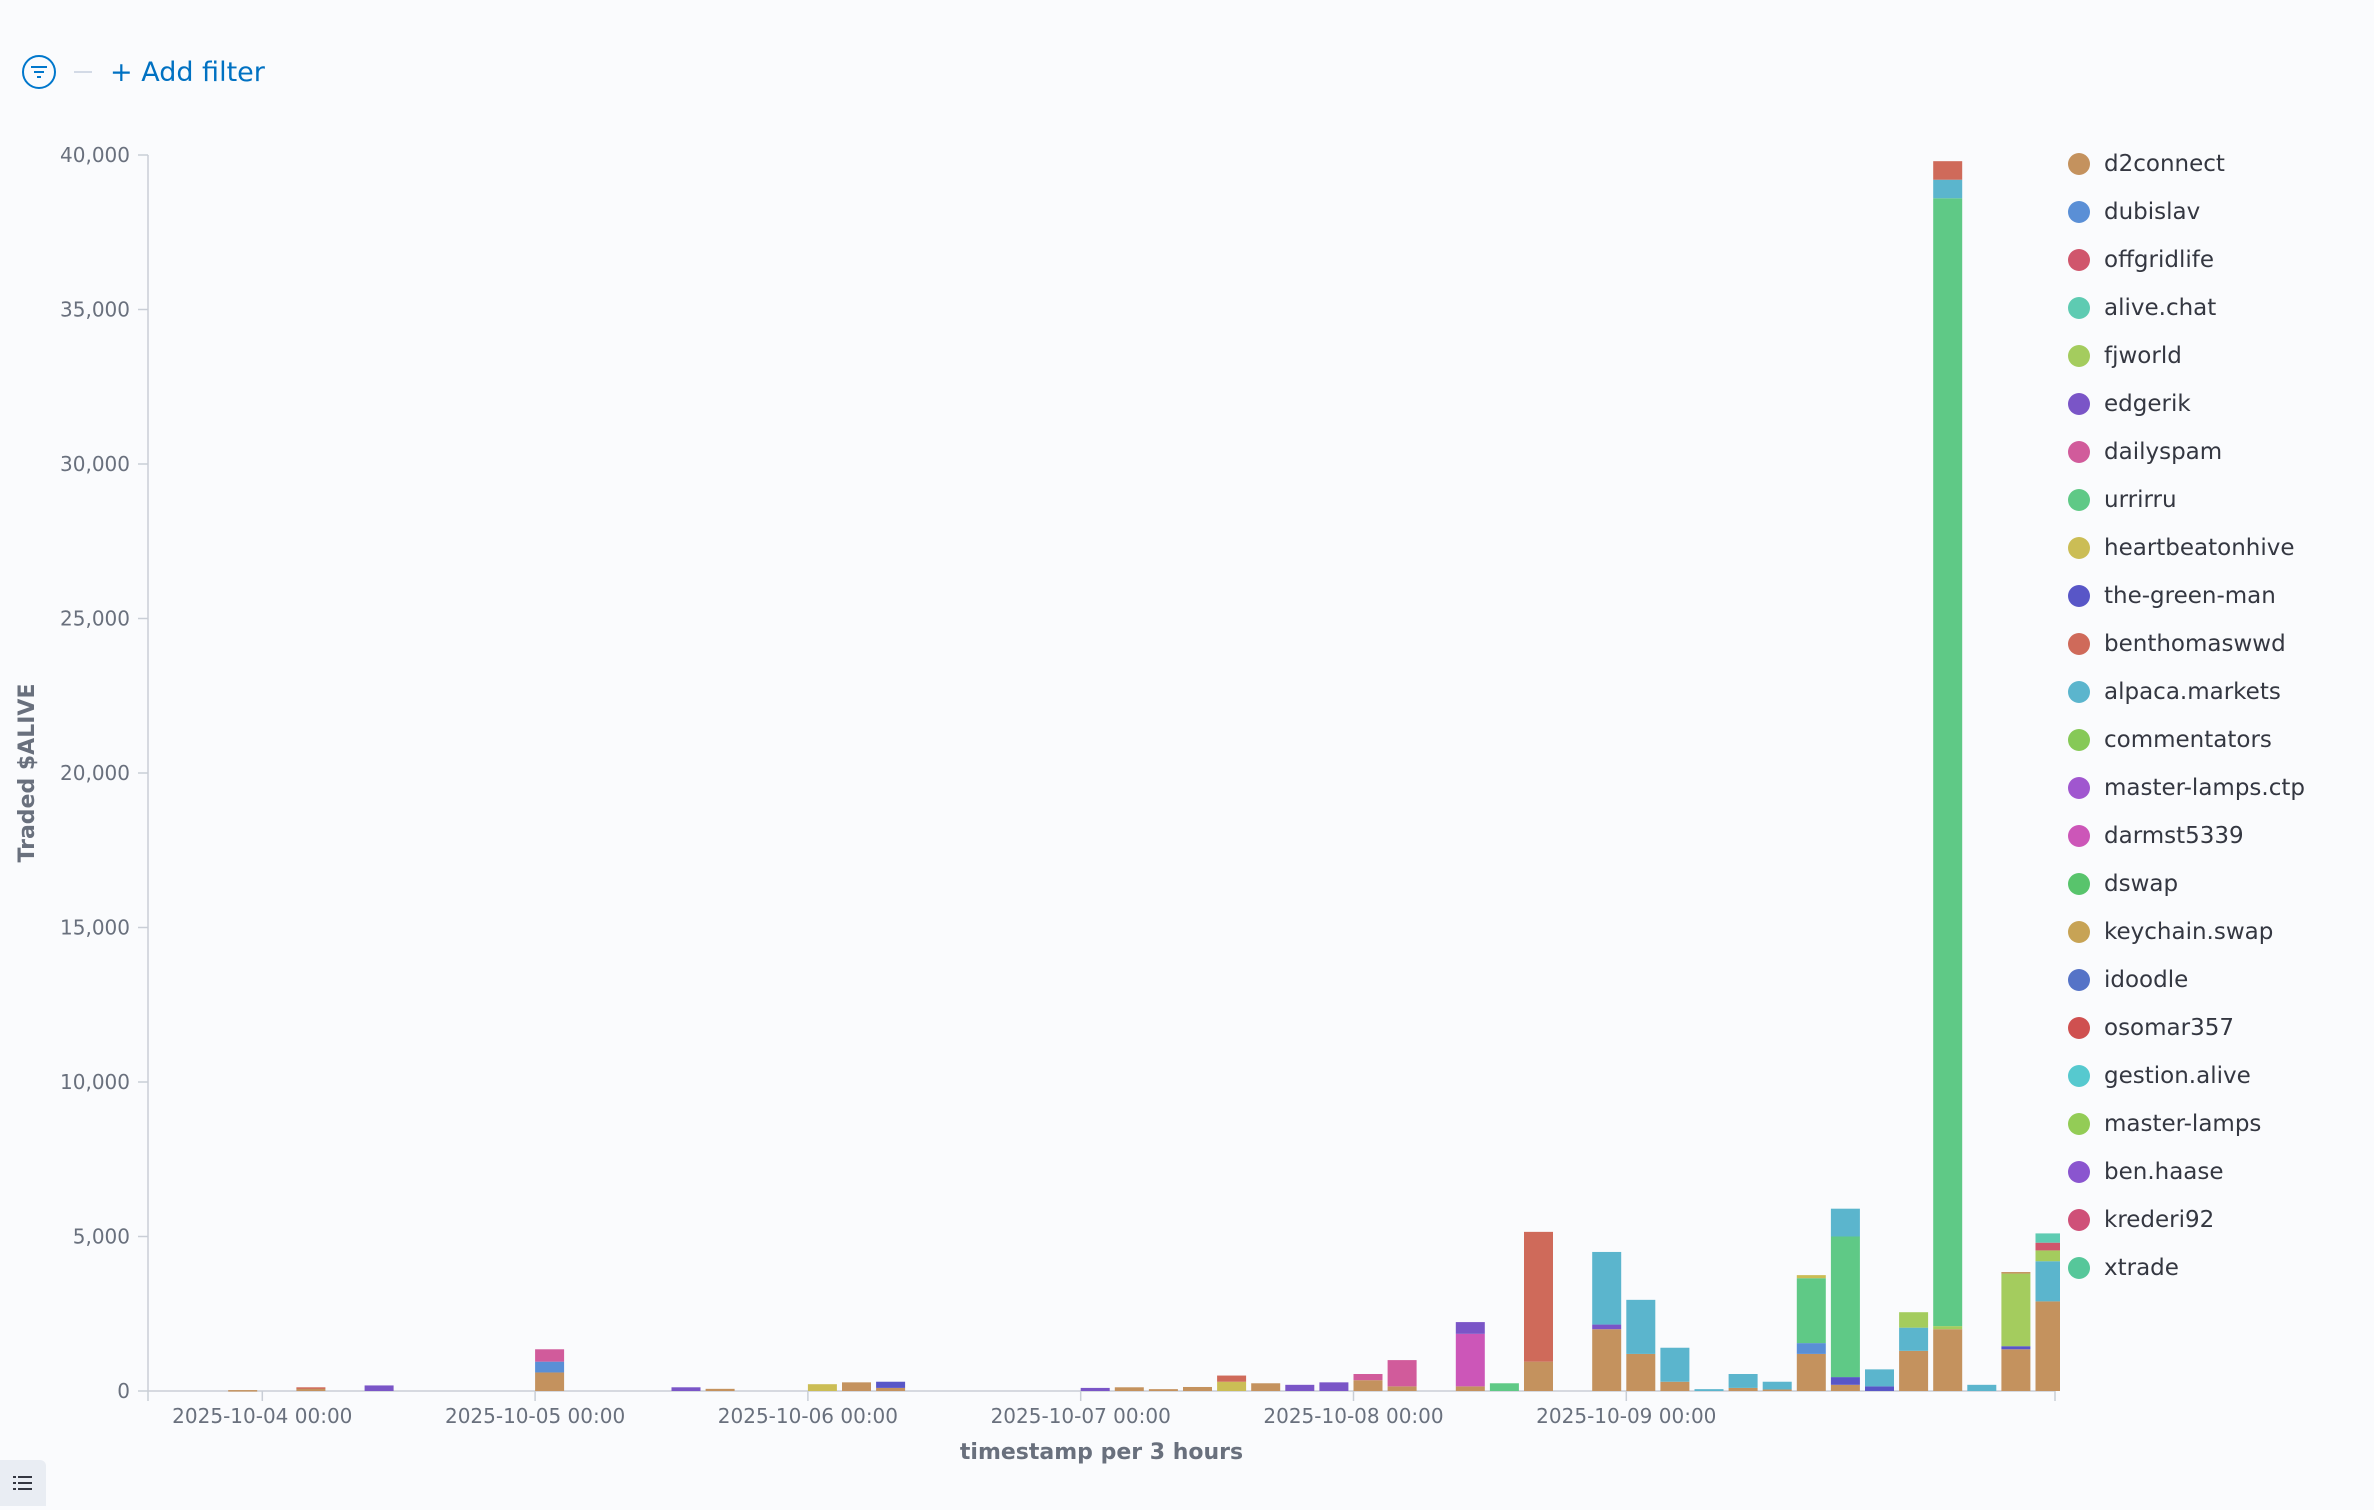  Describe the element at coordinates (2186, 596) in the screenshot. I see `legend-item: the-green-man` at that location.